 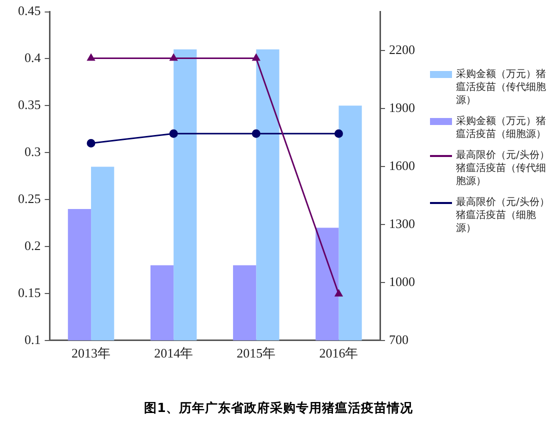 What do you see at coordinates (278, 408) in the screenshot?
I see `text: 图1、历年广东省政府采购专用猪瘟活疫苗情况` at bounding box center [278, 408].